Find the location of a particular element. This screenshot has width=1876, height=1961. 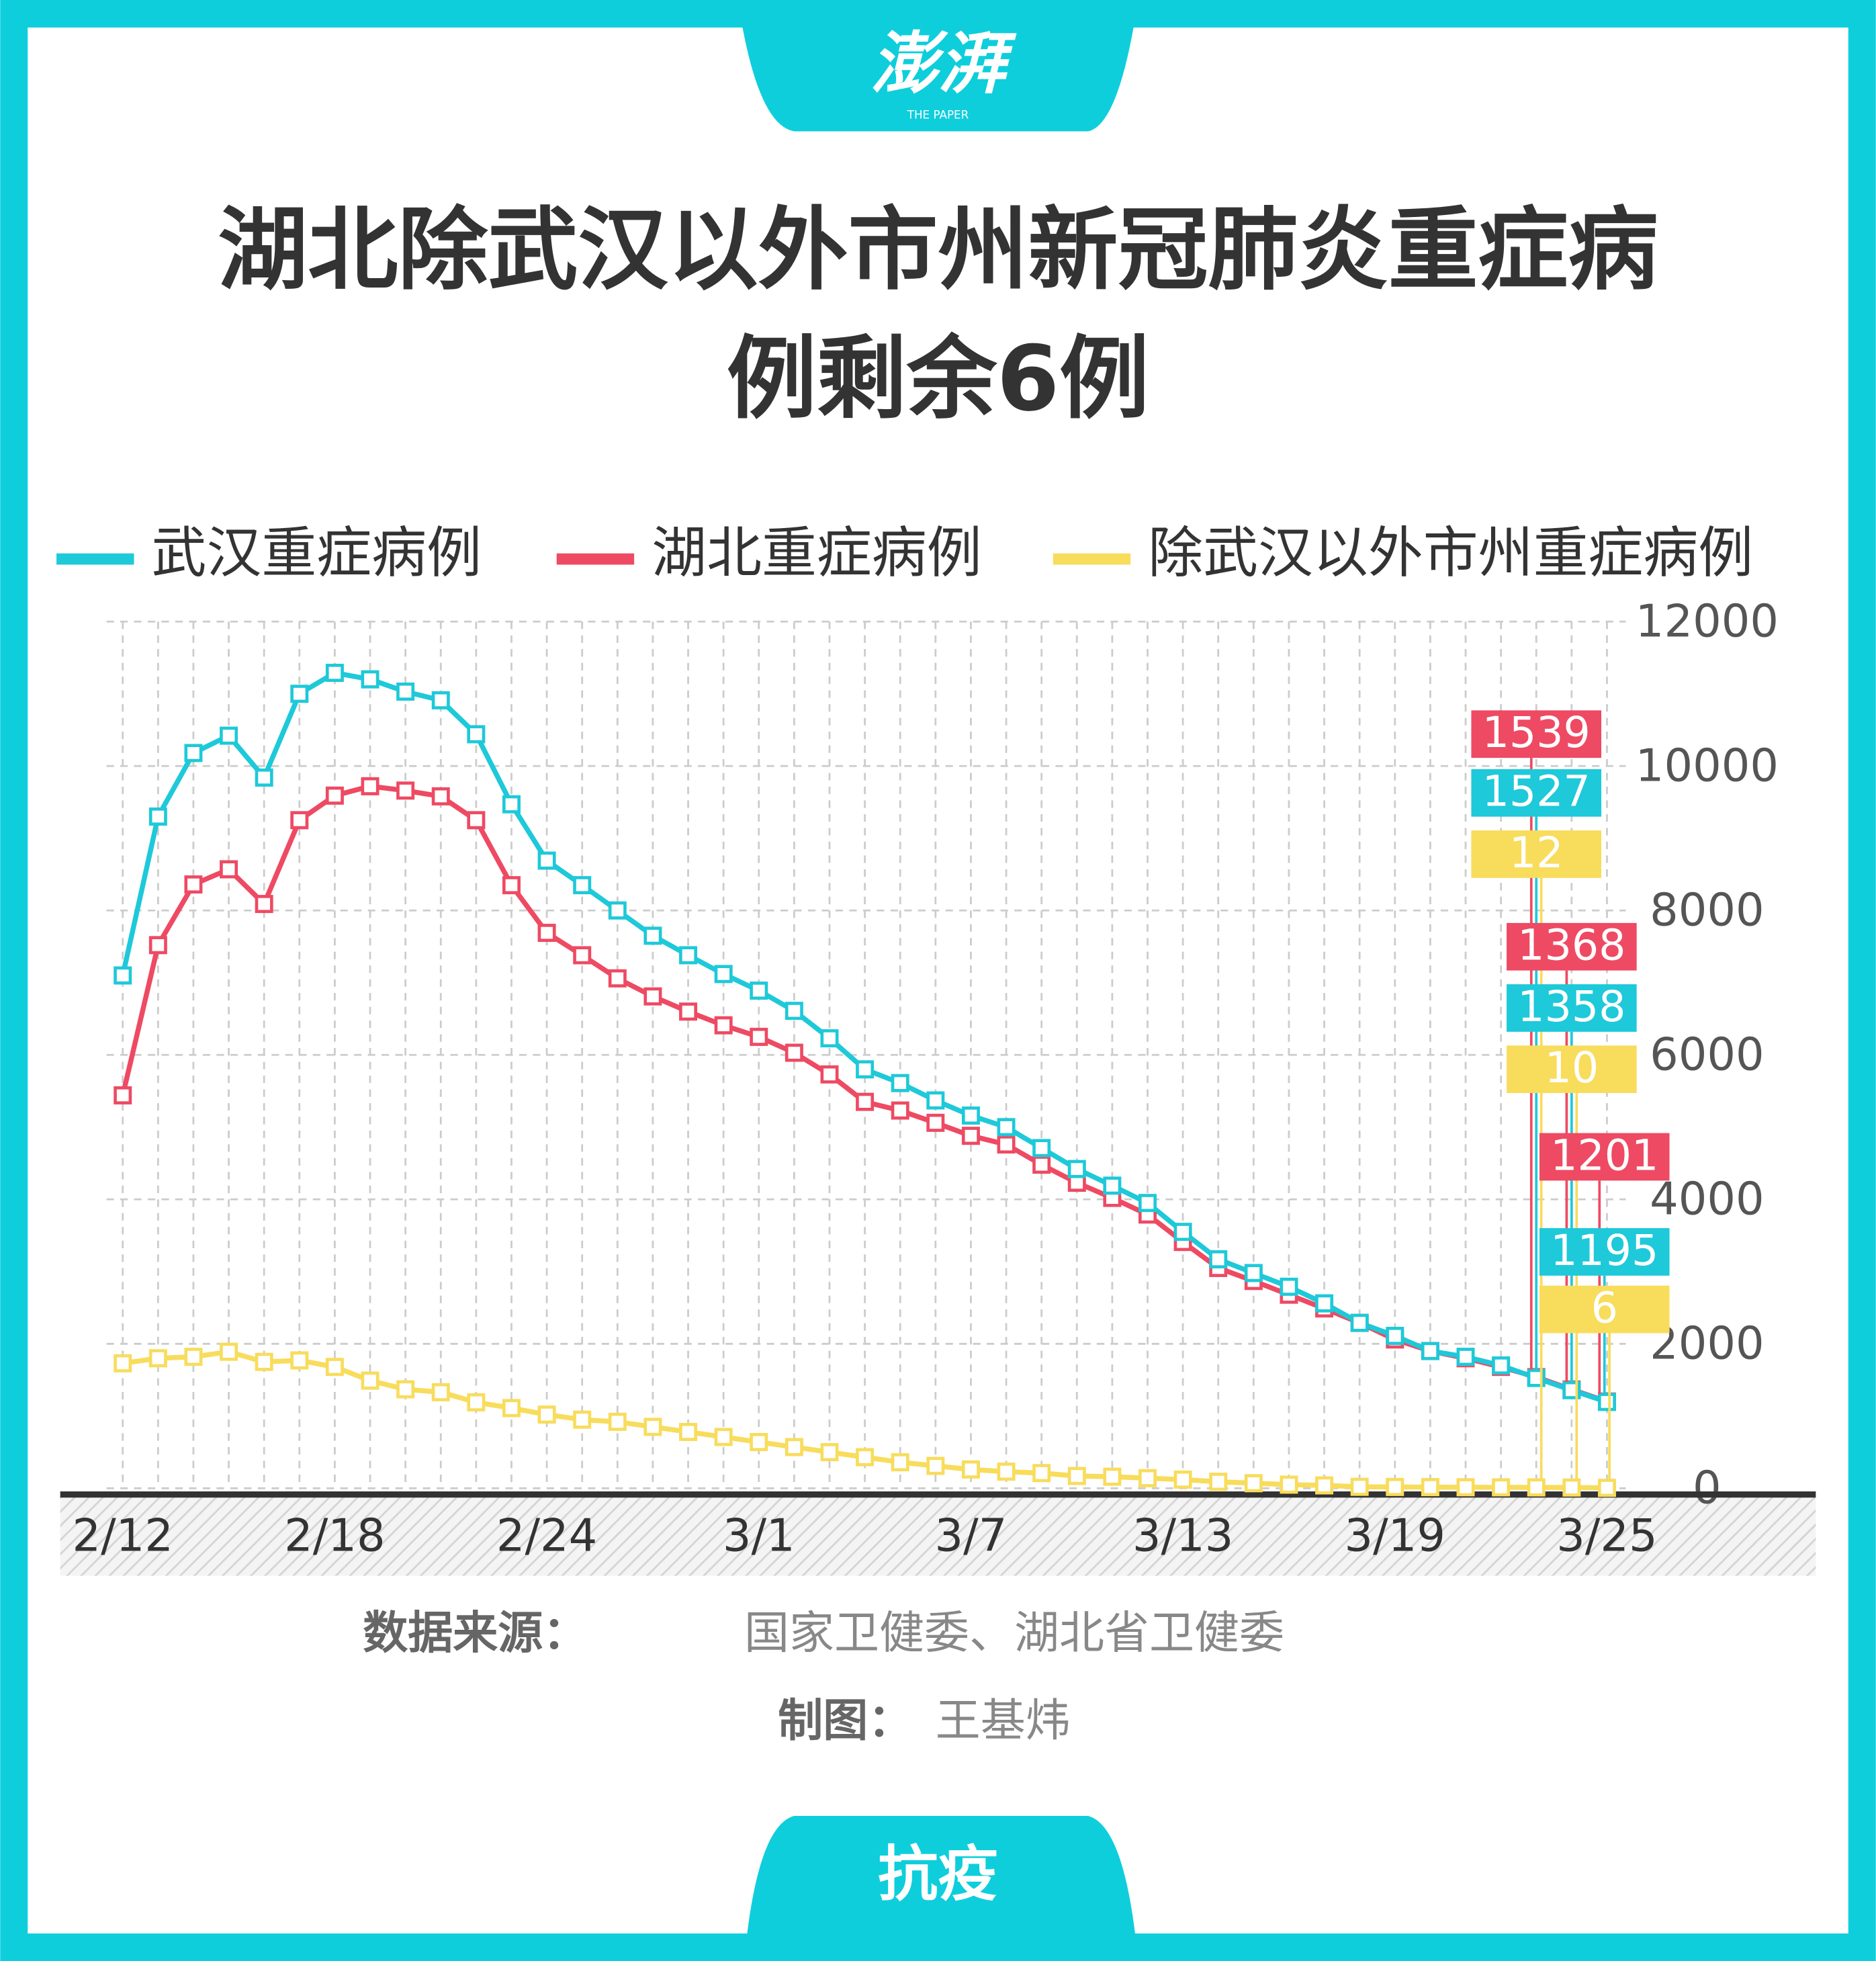

value-label: 1201 is located at coordinates (1604, 1155).